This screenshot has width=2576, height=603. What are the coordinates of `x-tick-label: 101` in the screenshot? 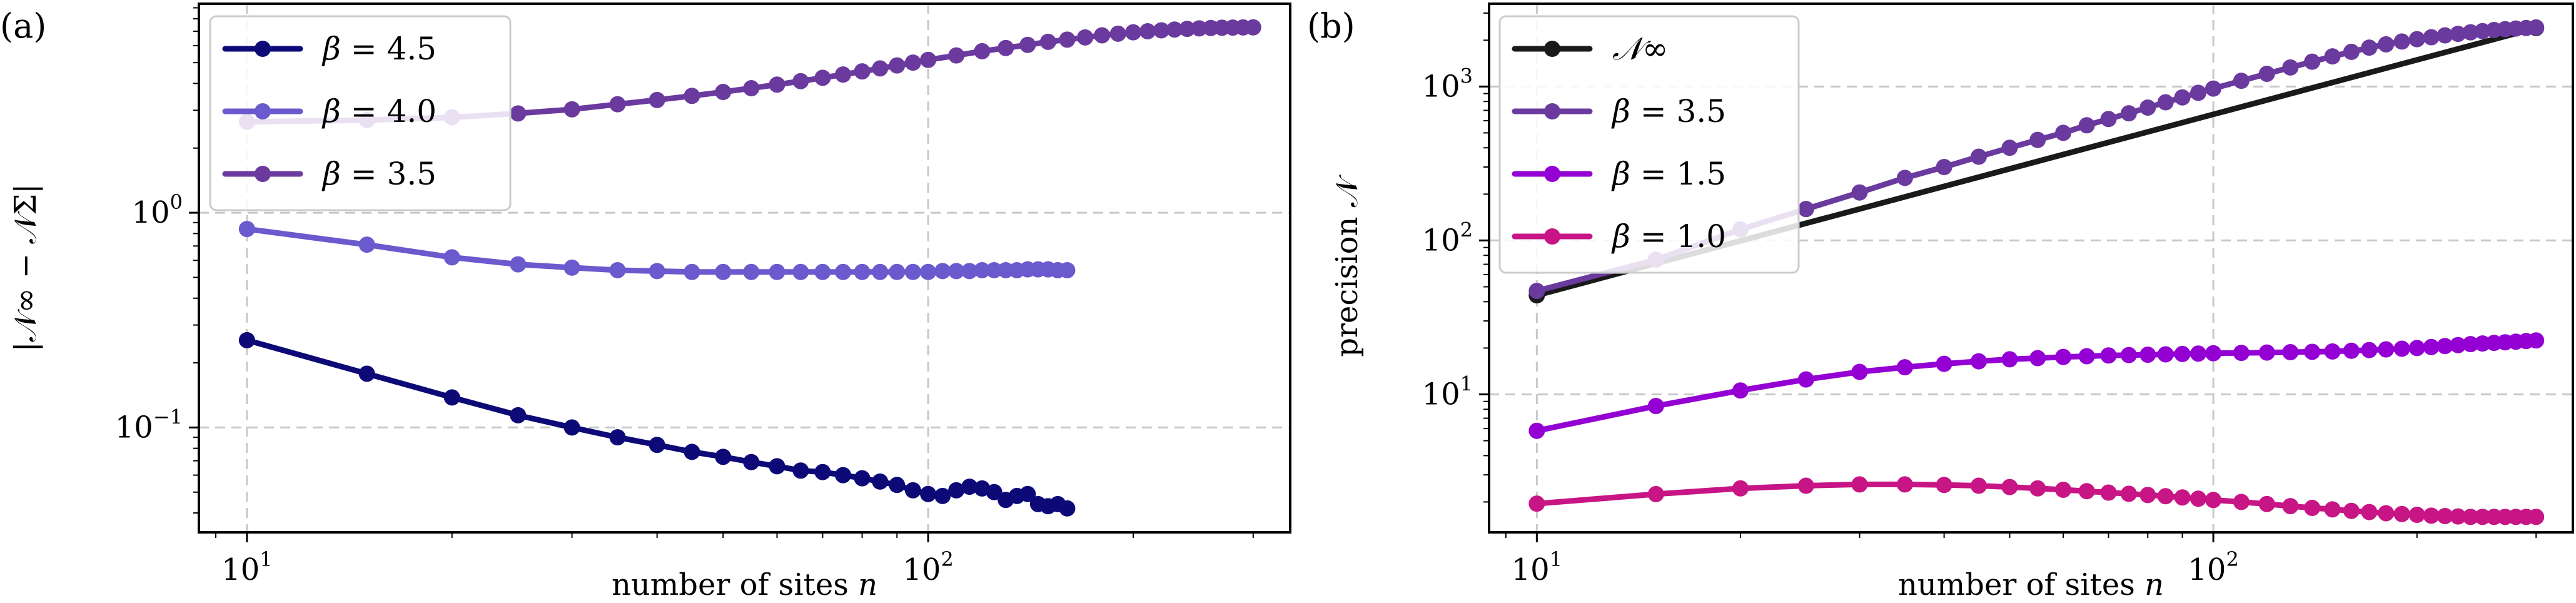 It's located at (247, 567).